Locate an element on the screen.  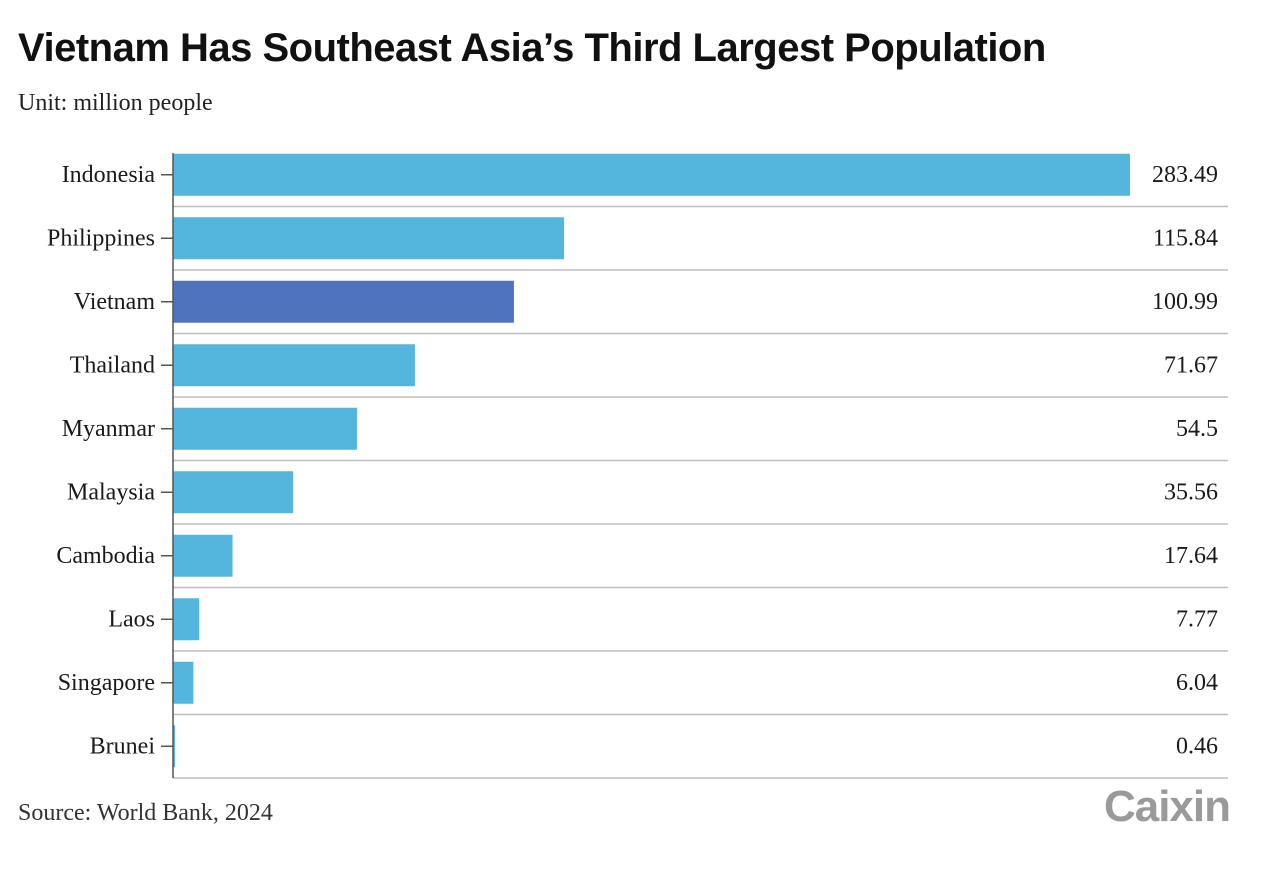
category-label: Laos is located at coordinates (131, 619).